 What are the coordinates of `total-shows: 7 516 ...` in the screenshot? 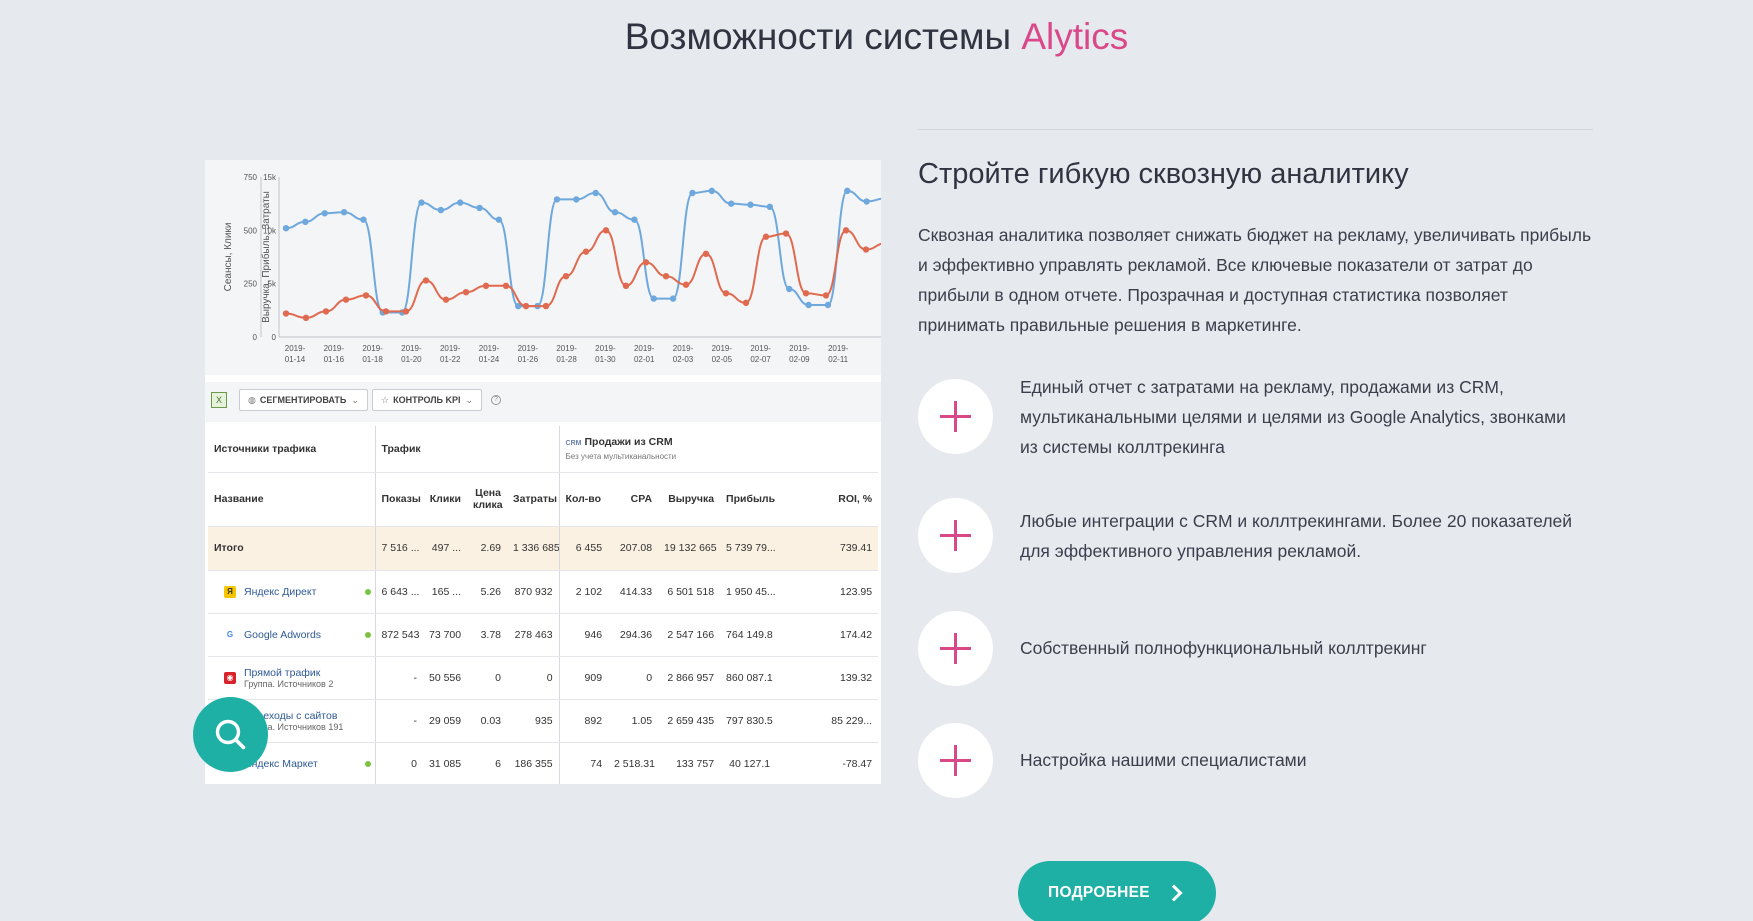 It's located at (399, 548).